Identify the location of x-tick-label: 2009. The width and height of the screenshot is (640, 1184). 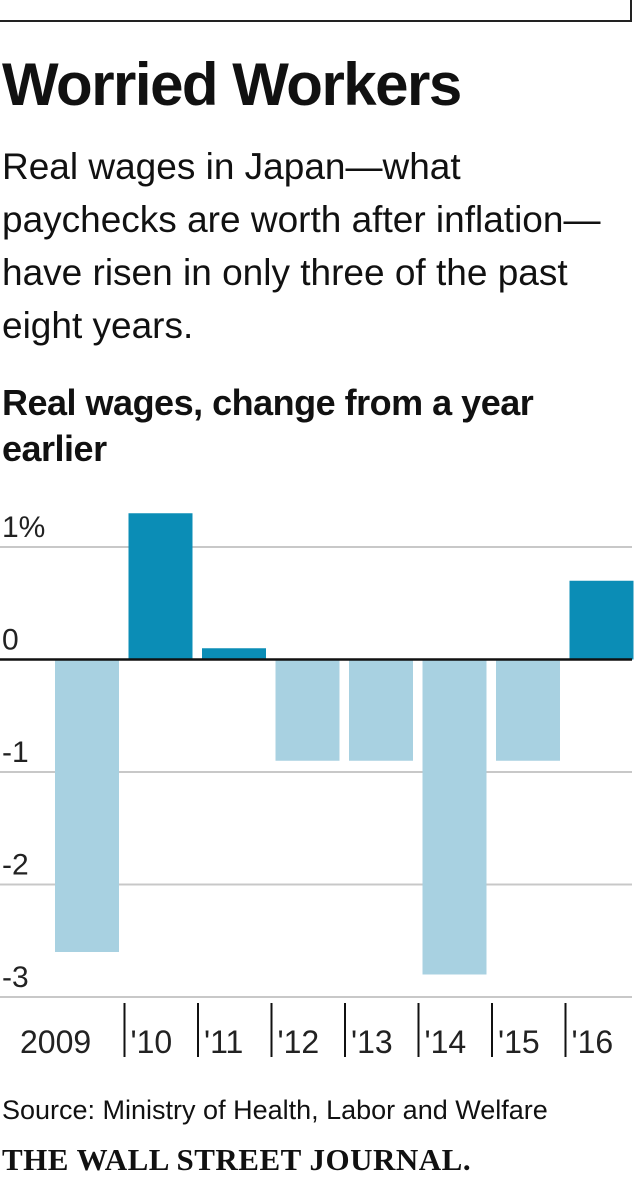
(55, 1042).